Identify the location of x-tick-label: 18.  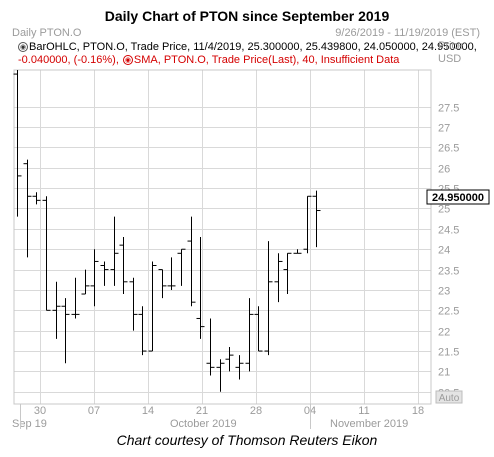
(418, 411).